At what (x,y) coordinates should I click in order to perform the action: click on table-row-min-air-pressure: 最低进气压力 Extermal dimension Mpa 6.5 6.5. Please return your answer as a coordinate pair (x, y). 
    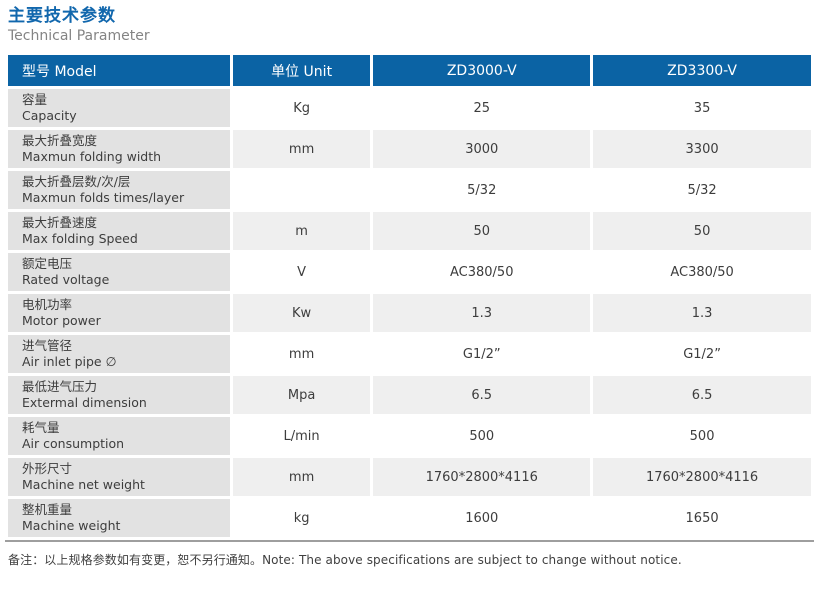
    Looking at the image, I should click on (409, 395).